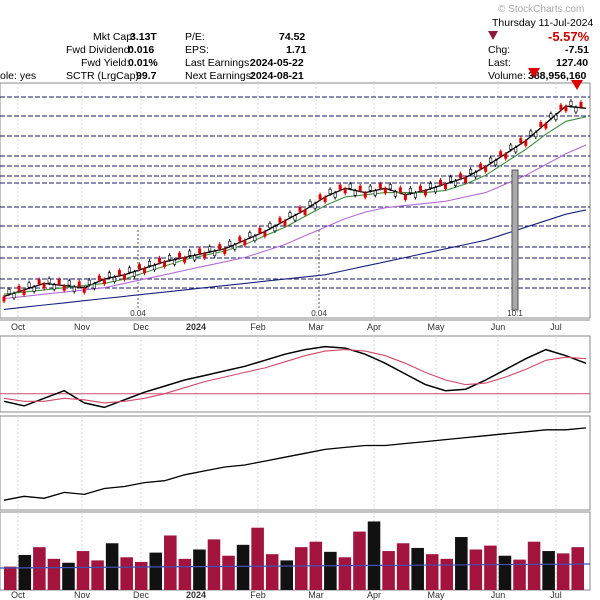 The width and height of the screenshot is (600, 600). Describe the element at coordinates (316, 595) in the screenshot. I see `x-tick-label-bottom: Mar` at that location.